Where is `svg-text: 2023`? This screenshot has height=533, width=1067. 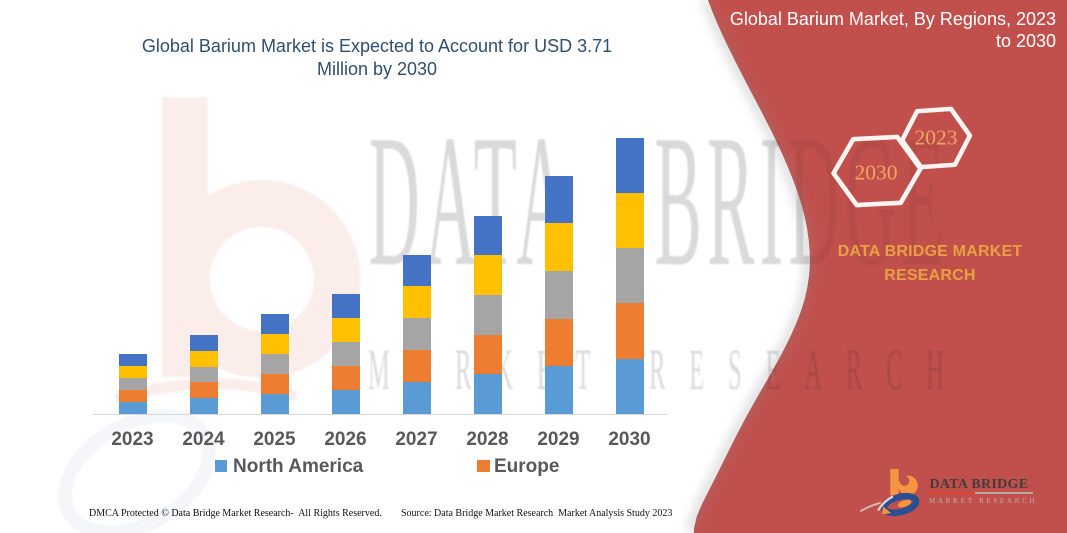
svg-text: 2023 is located at coordinates (936, 138).